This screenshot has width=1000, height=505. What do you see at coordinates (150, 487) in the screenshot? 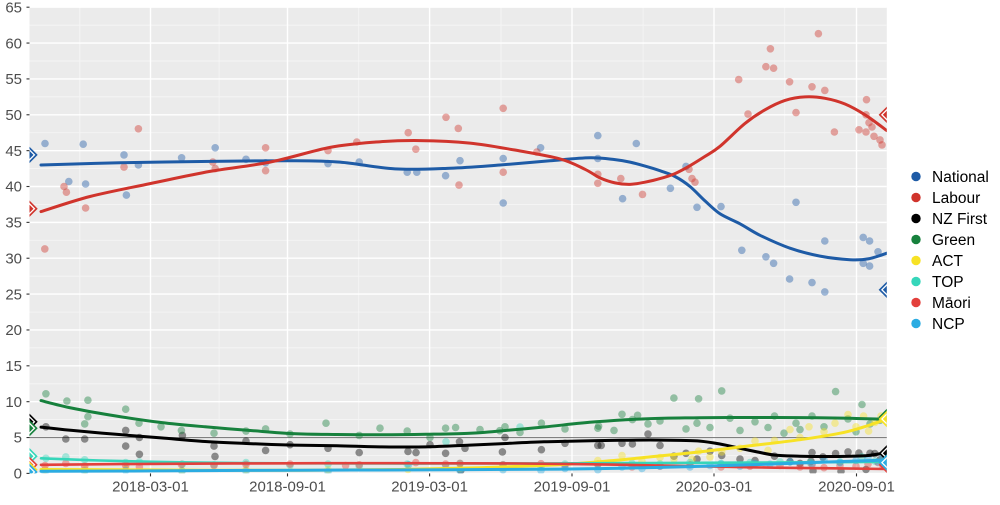
I see `svg-text: 2018-03-01` at bounding box center [150, 487].